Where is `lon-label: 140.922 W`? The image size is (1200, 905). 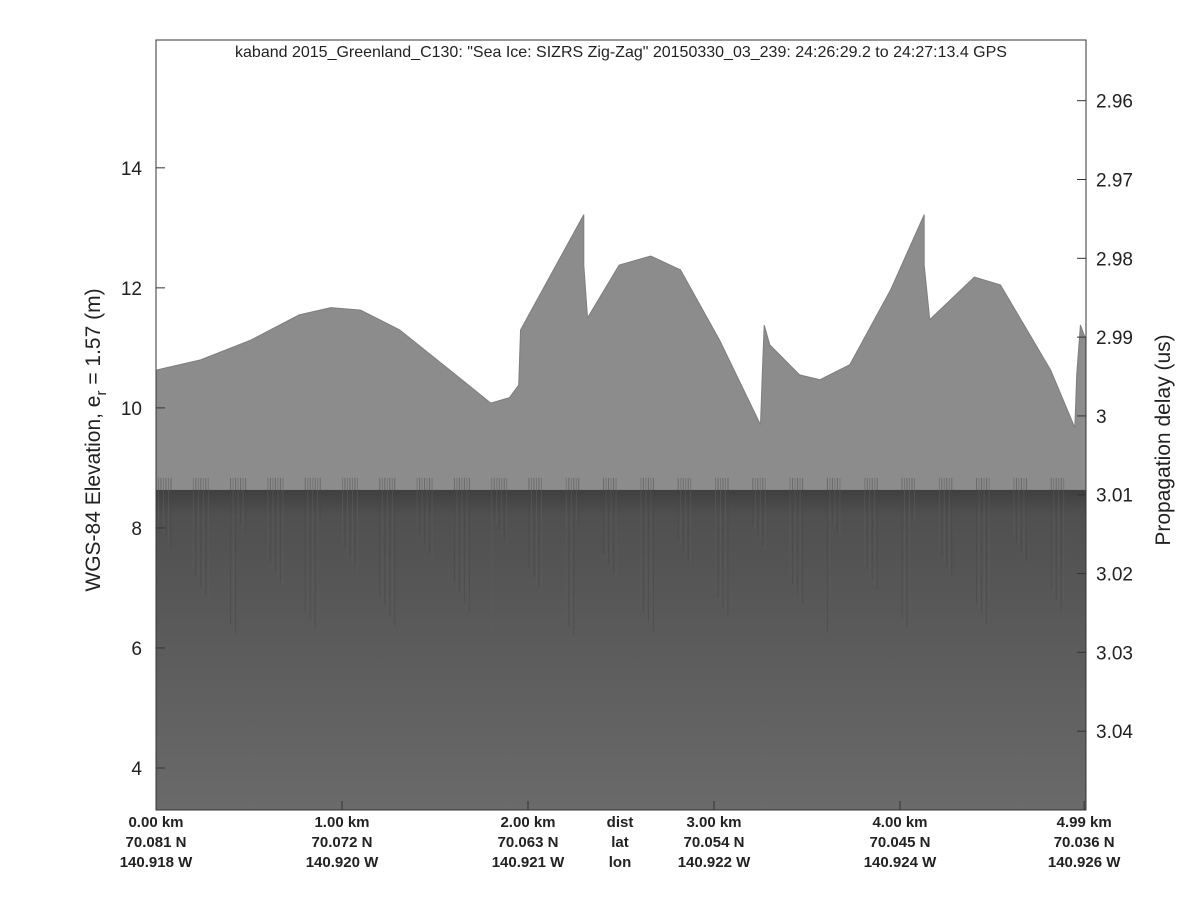 lon-label: 140.922 W is located at coordinates (714, 862).